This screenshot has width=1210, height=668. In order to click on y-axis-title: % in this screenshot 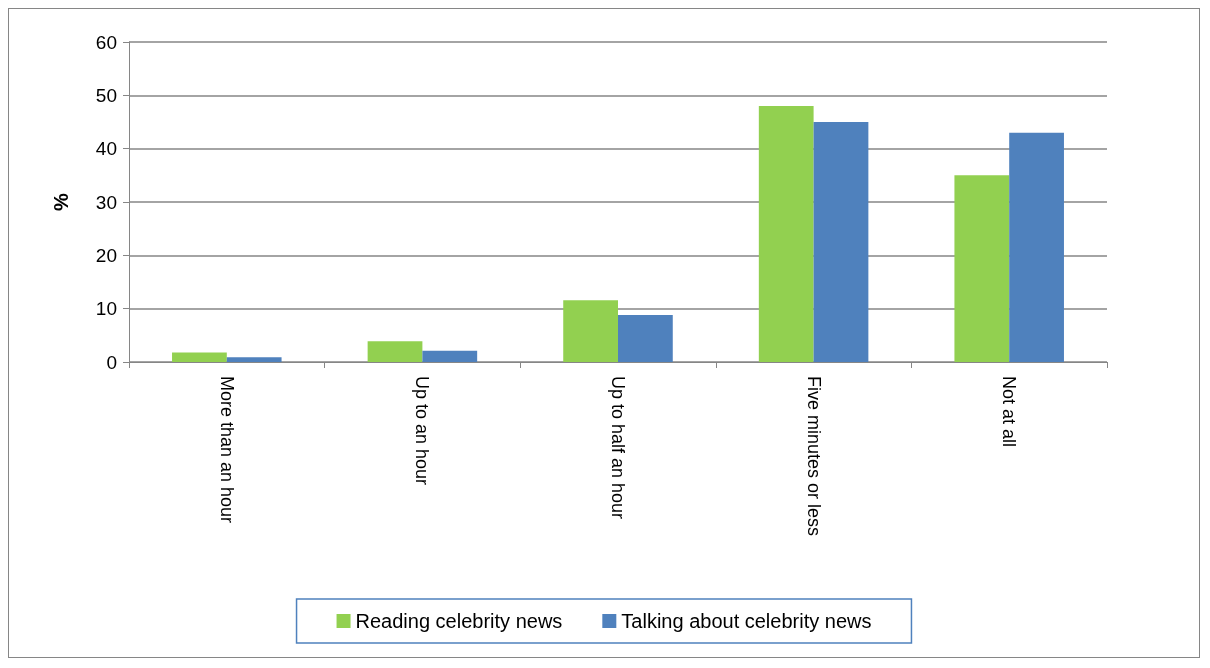, I will do `click(61, 201)`.